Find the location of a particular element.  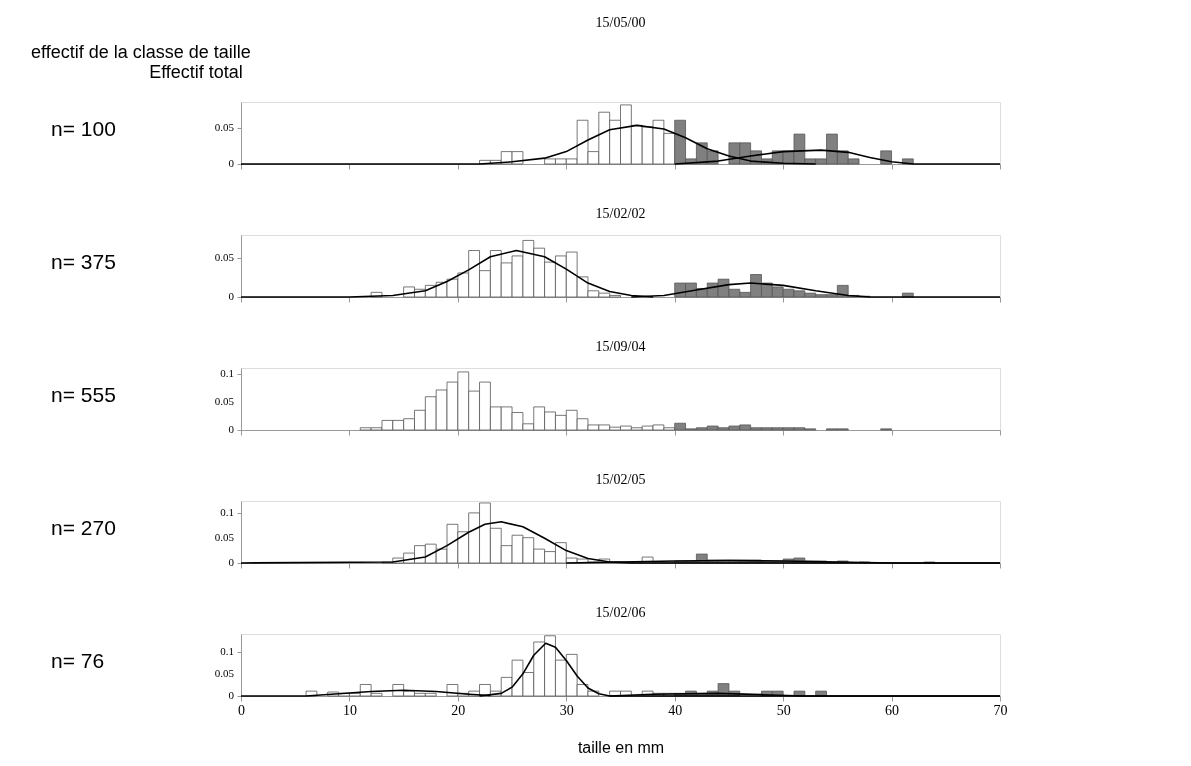

x-tick-label: 10 is located at coordinates (349, 710).